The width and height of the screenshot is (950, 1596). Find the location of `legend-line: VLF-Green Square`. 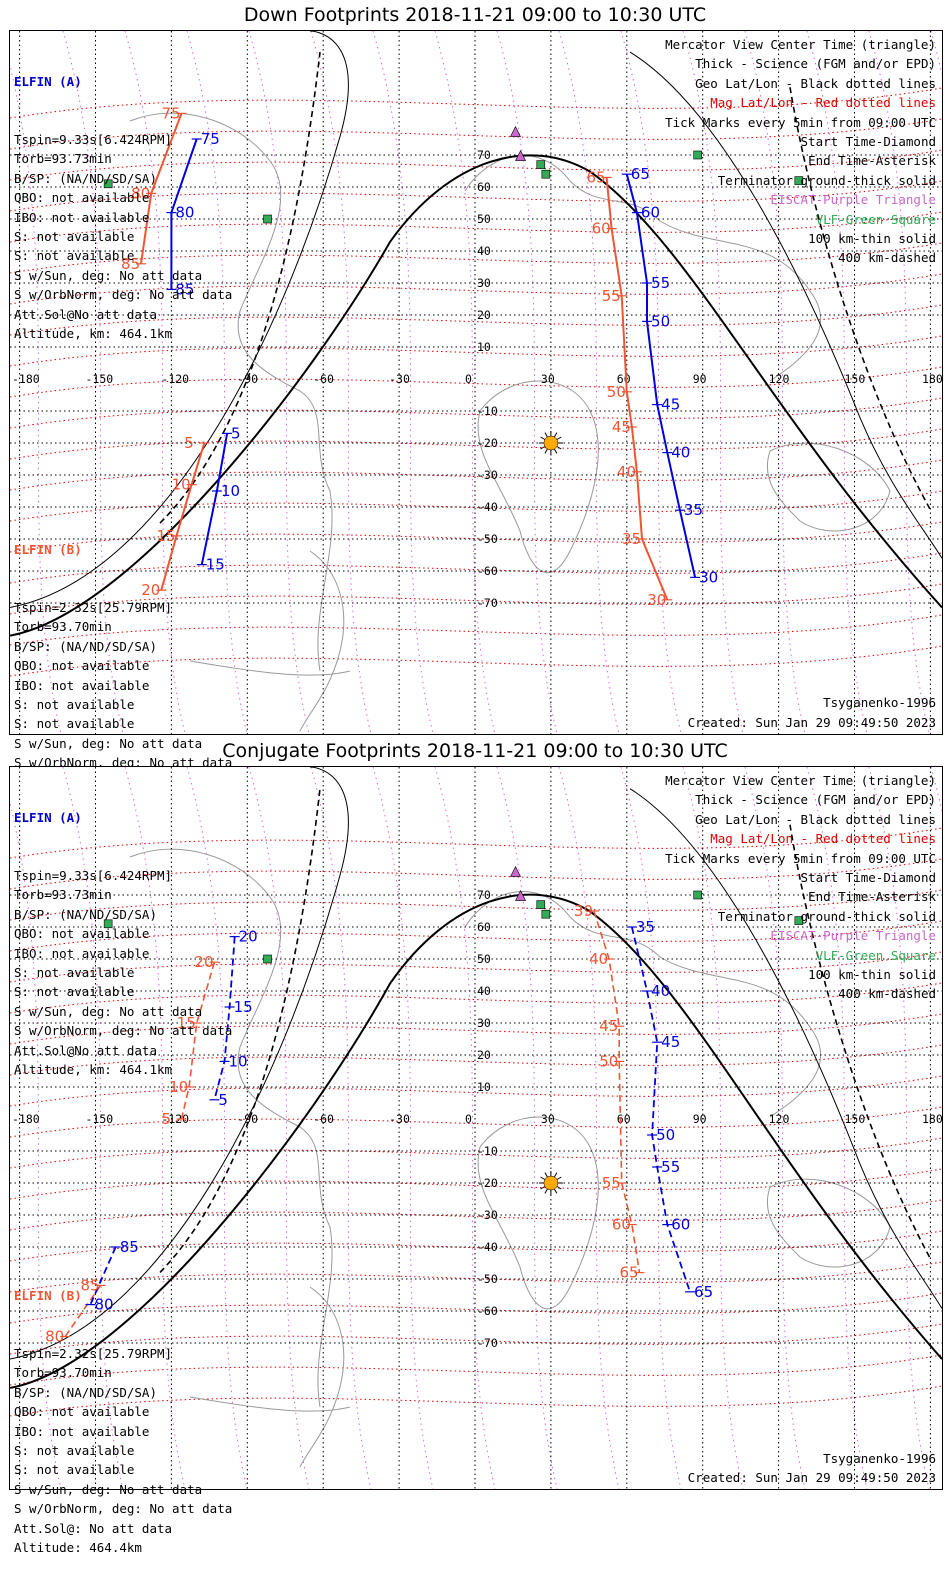

legend-line: VLF-Green Square is located at coordinates (875, 955).